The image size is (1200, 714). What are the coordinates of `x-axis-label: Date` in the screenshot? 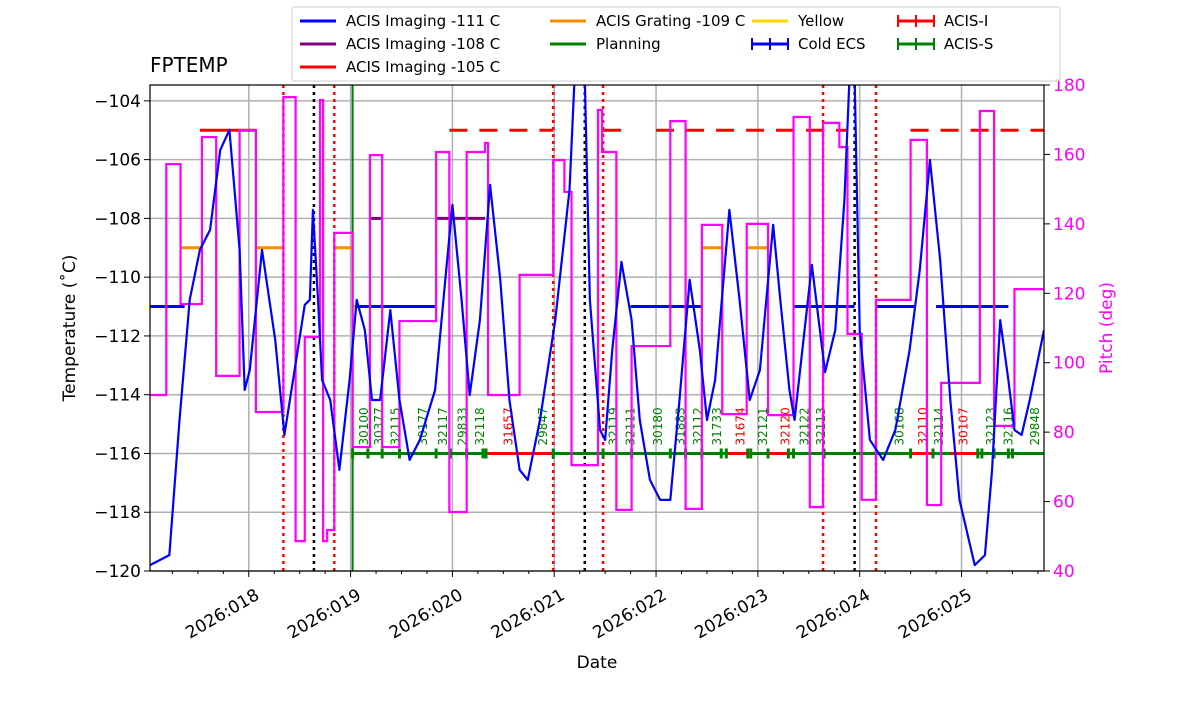 It's located at (597, 663).